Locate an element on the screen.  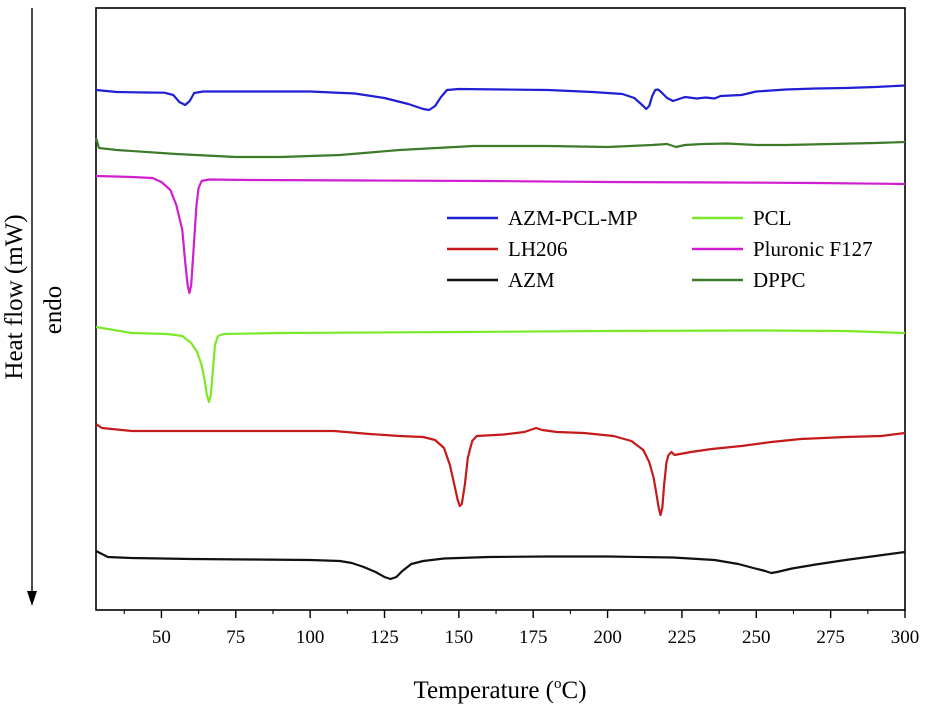
endo-label: endo is located at coordinates (53, 310).